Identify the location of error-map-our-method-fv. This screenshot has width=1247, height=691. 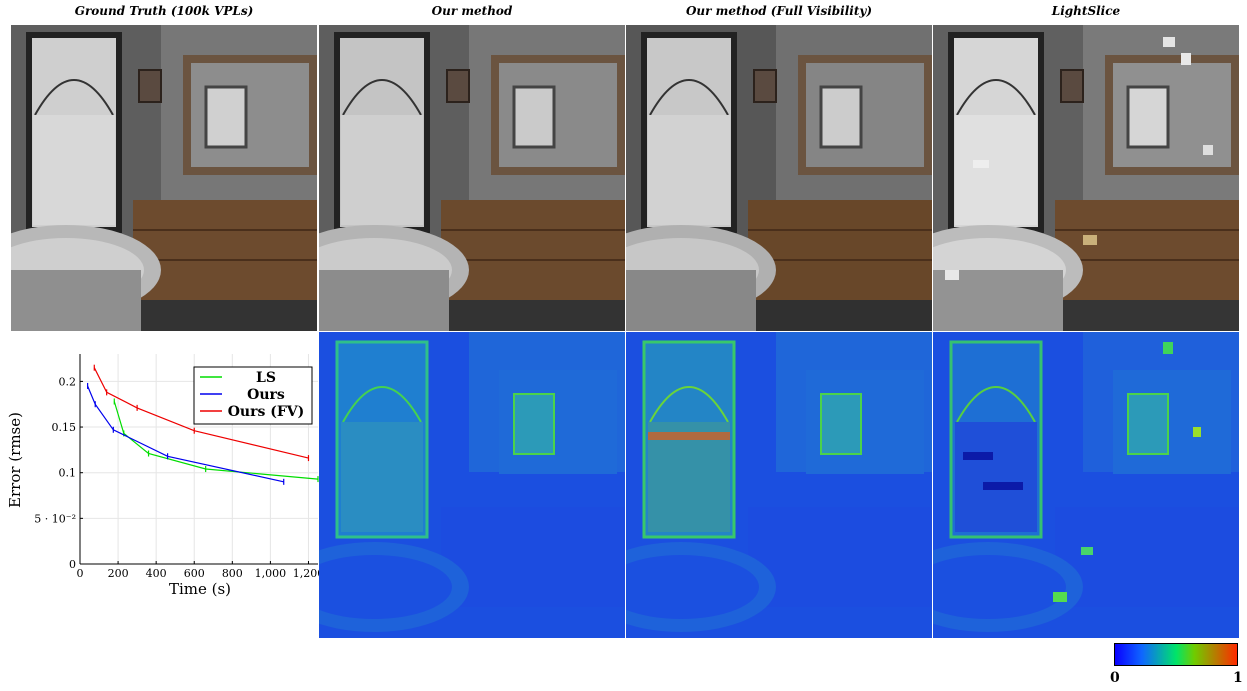
(779, 485).